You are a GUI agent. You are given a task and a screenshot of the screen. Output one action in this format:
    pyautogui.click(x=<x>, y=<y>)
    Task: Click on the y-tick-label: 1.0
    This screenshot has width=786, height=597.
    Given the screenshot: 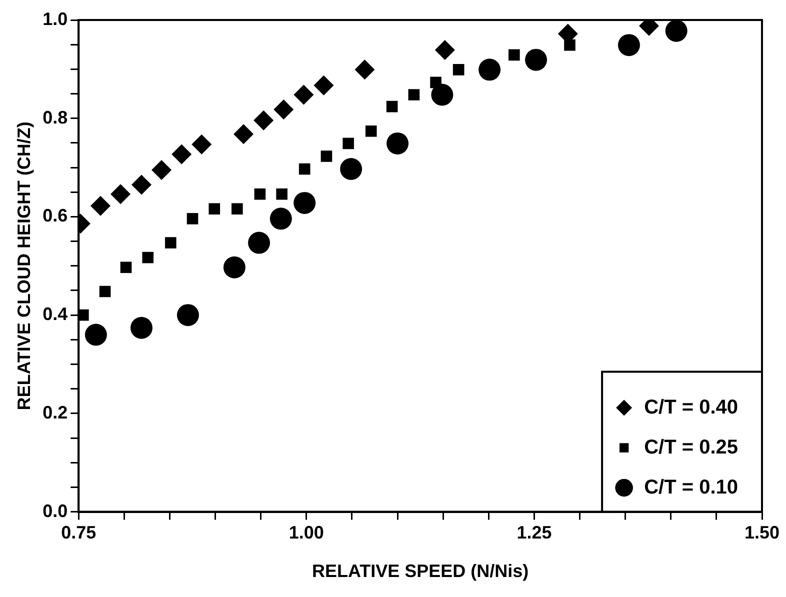 What is the action you would take?
    pyautogui.click(x=55, y=18)
    